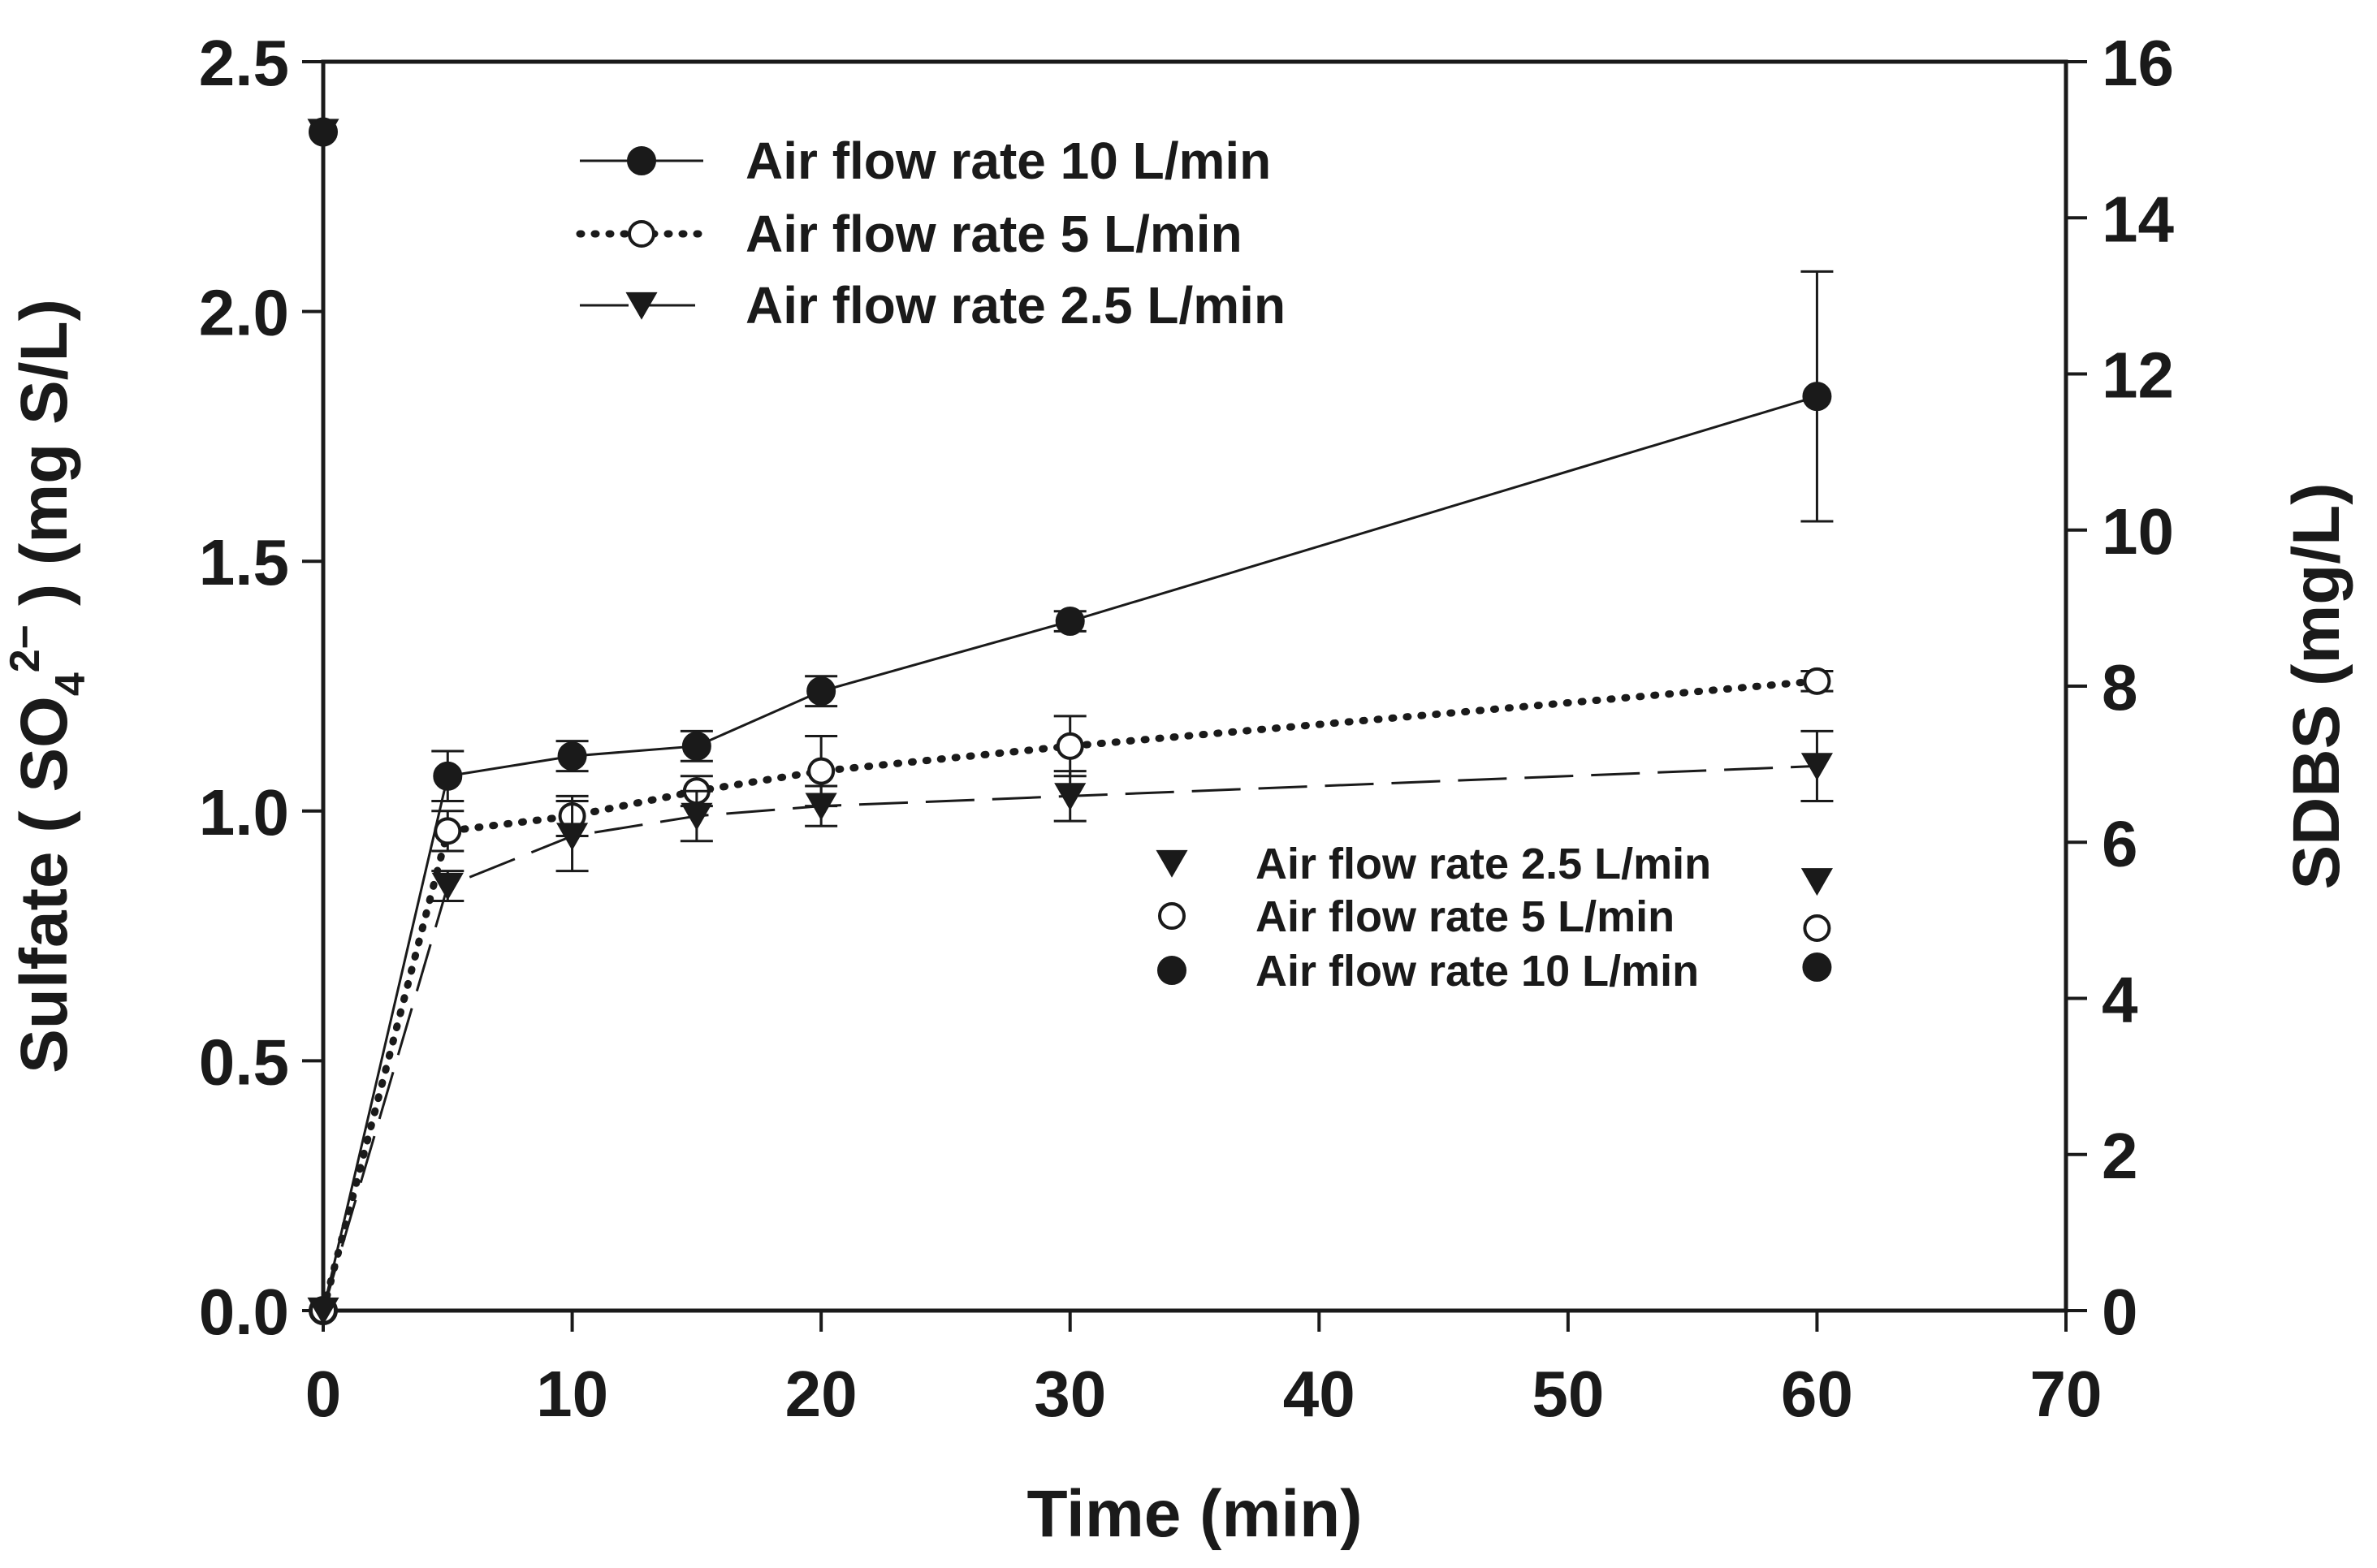 The width and height of the screenshot is (2377, 1568). Describe the element at coordinates (2138, 531) in the screenshot. I see `y2-tick-label: 10` at that location.